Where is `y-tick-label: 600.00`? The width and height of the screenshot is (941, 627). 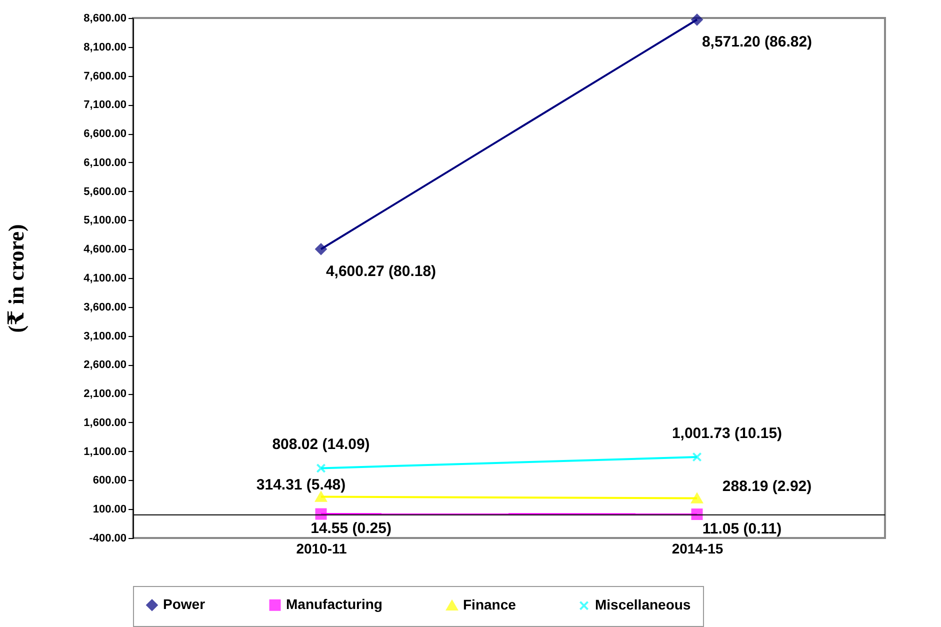 y-tick-label: 600.00 is located at coordinates (109, 480).